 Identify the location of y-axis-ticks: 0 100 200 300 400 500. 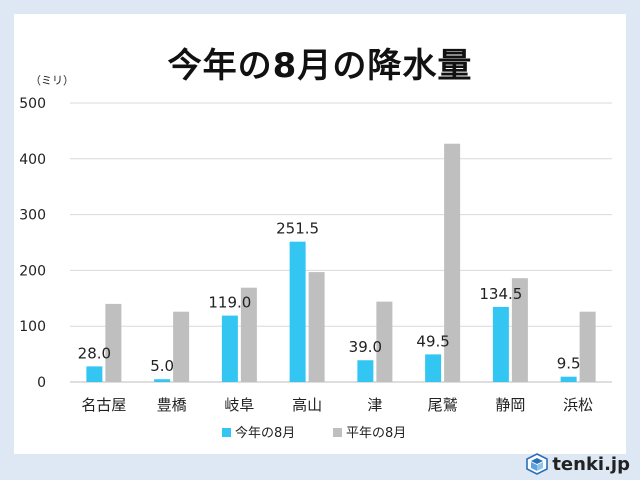
(32, 243).